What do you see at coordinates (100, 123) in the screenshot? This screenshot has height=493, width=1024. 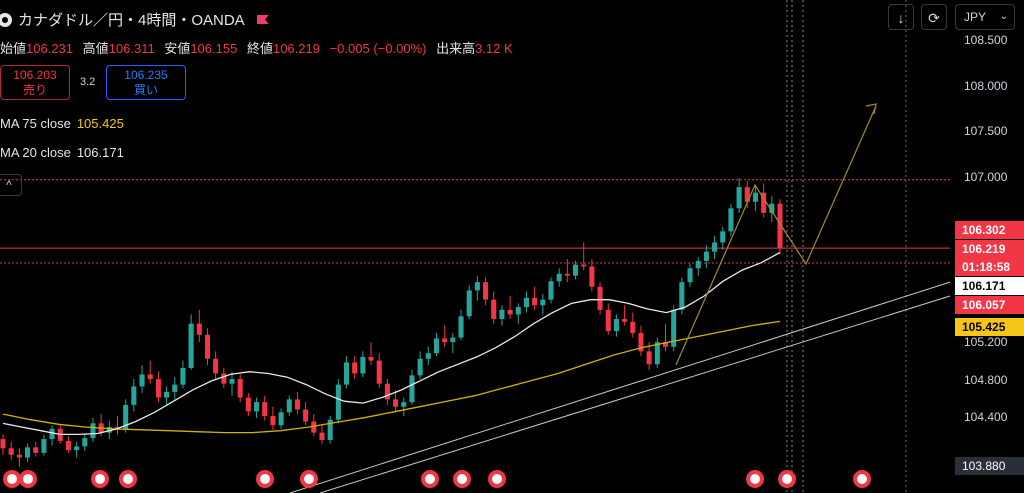 I see `ma75-value: 105.425` at bounding box center [100, 123].